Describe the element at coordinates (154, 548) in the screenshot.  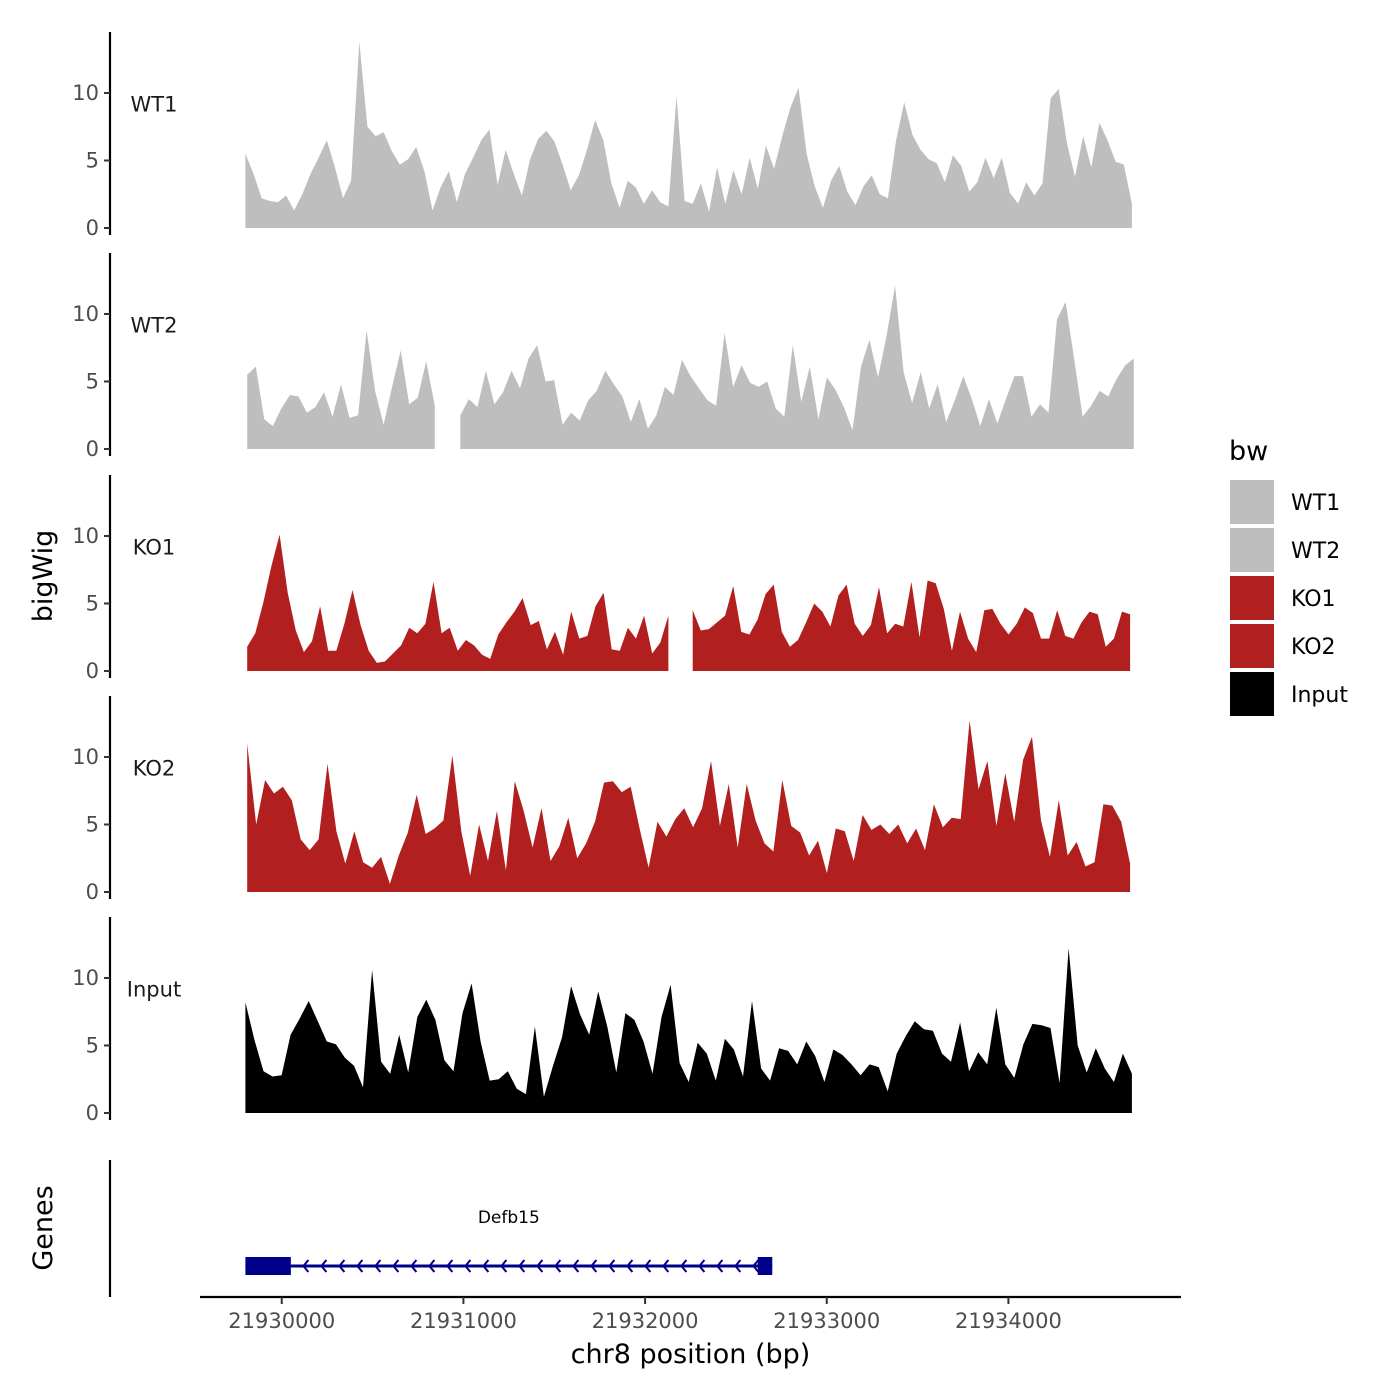
I see `track-label-ko1: KO1` at that location.